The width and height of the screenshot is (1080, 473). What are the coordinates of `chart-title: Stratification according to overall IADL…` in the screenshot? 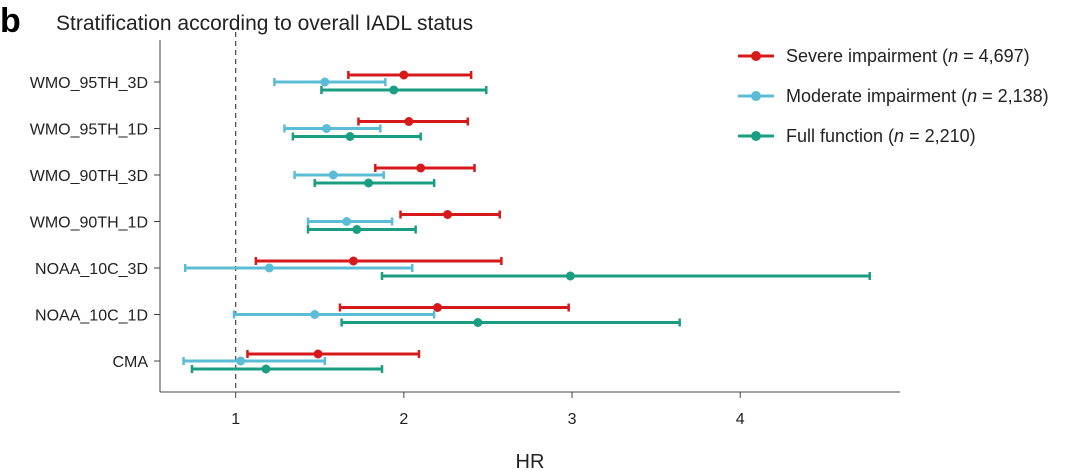 It's located at (264, 23).